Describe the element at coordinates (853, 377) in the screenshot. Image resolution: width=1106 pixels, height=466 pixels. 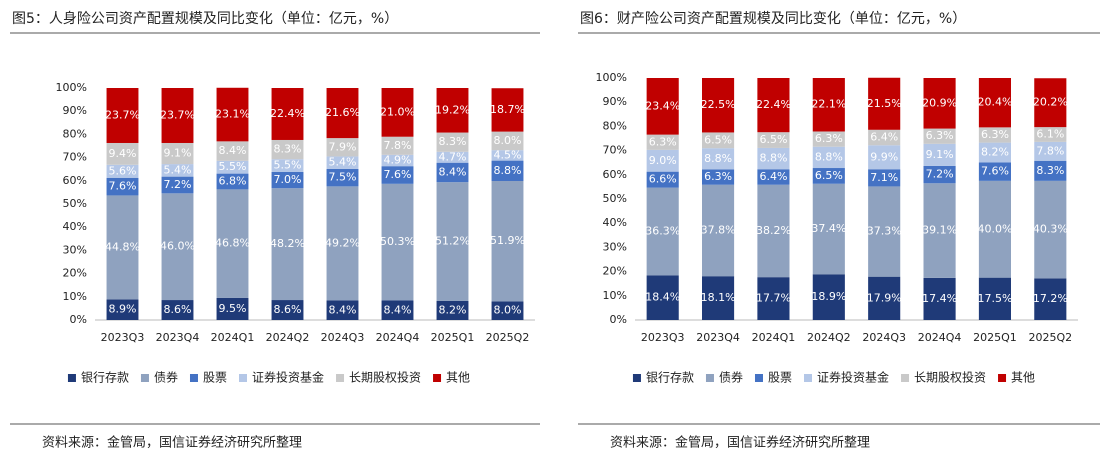
I see `legend-label: 证券投资基金` at that location.